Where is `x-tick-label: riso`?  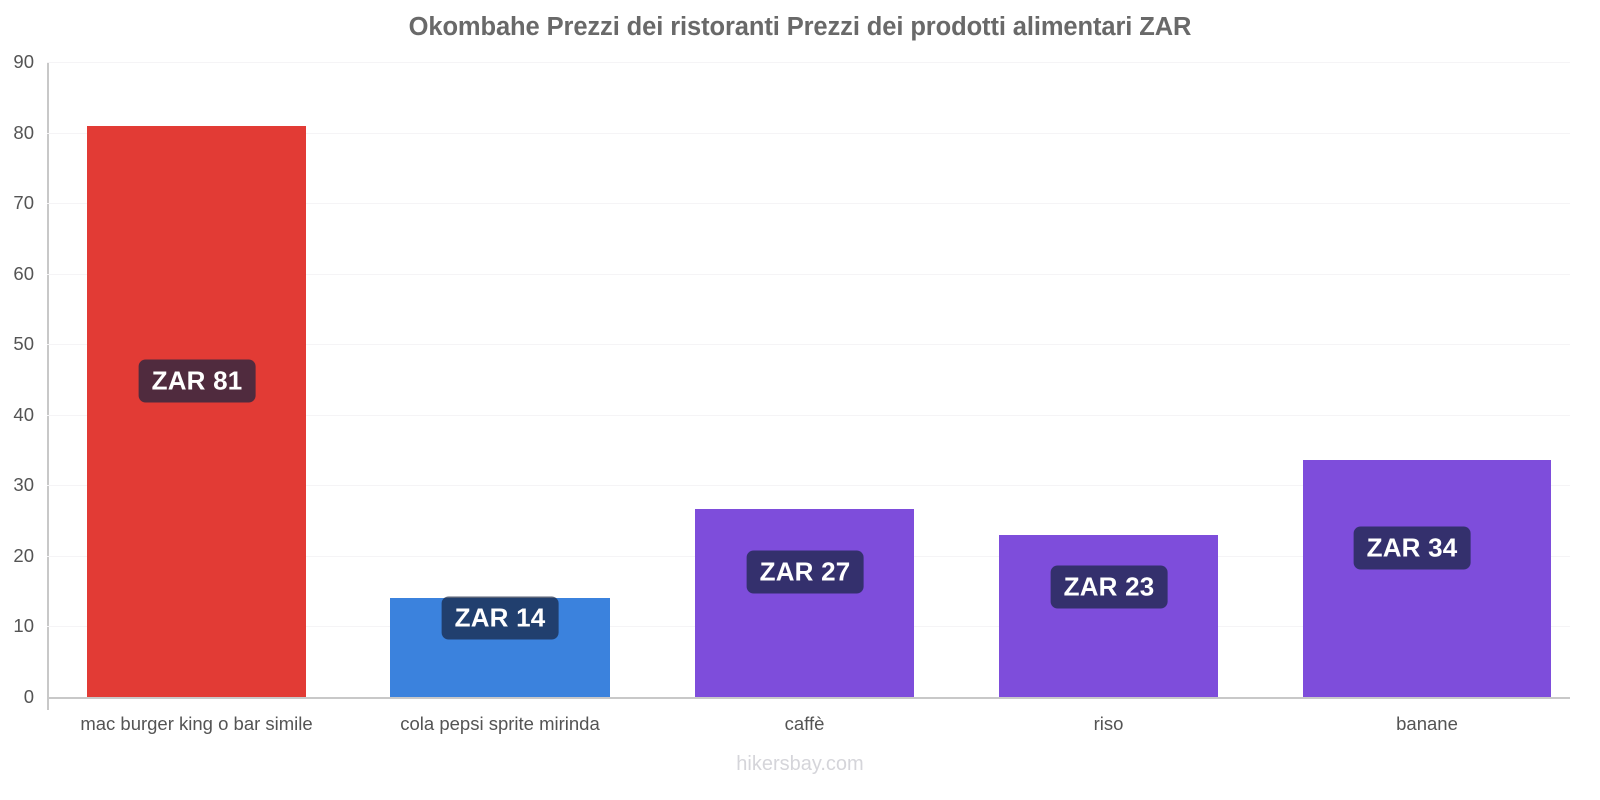 x-tick-label: riso is located at coordinates (1108, 723).